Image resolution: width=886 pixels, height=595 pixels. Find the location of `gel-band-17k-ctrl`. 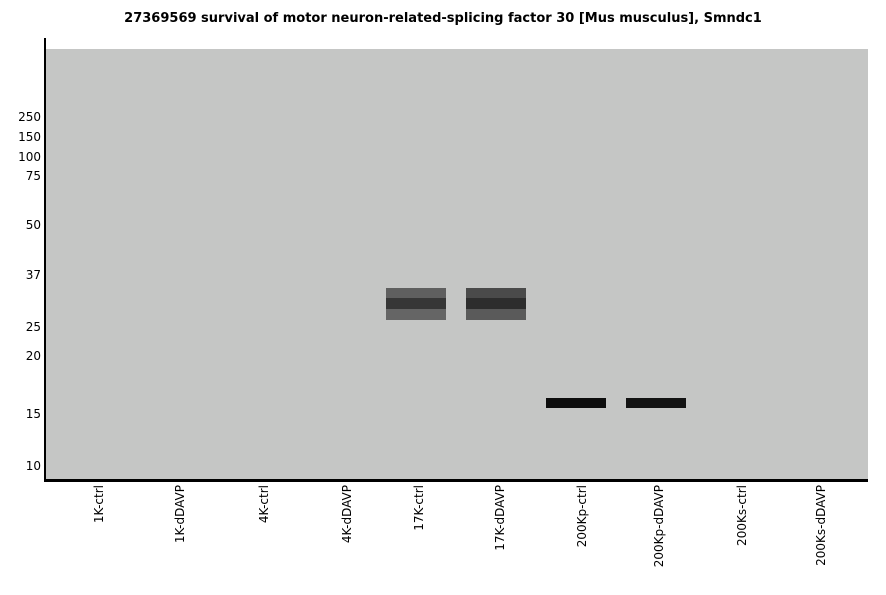

gel-band-17k-ctrl is located at coordinates (416, 304).